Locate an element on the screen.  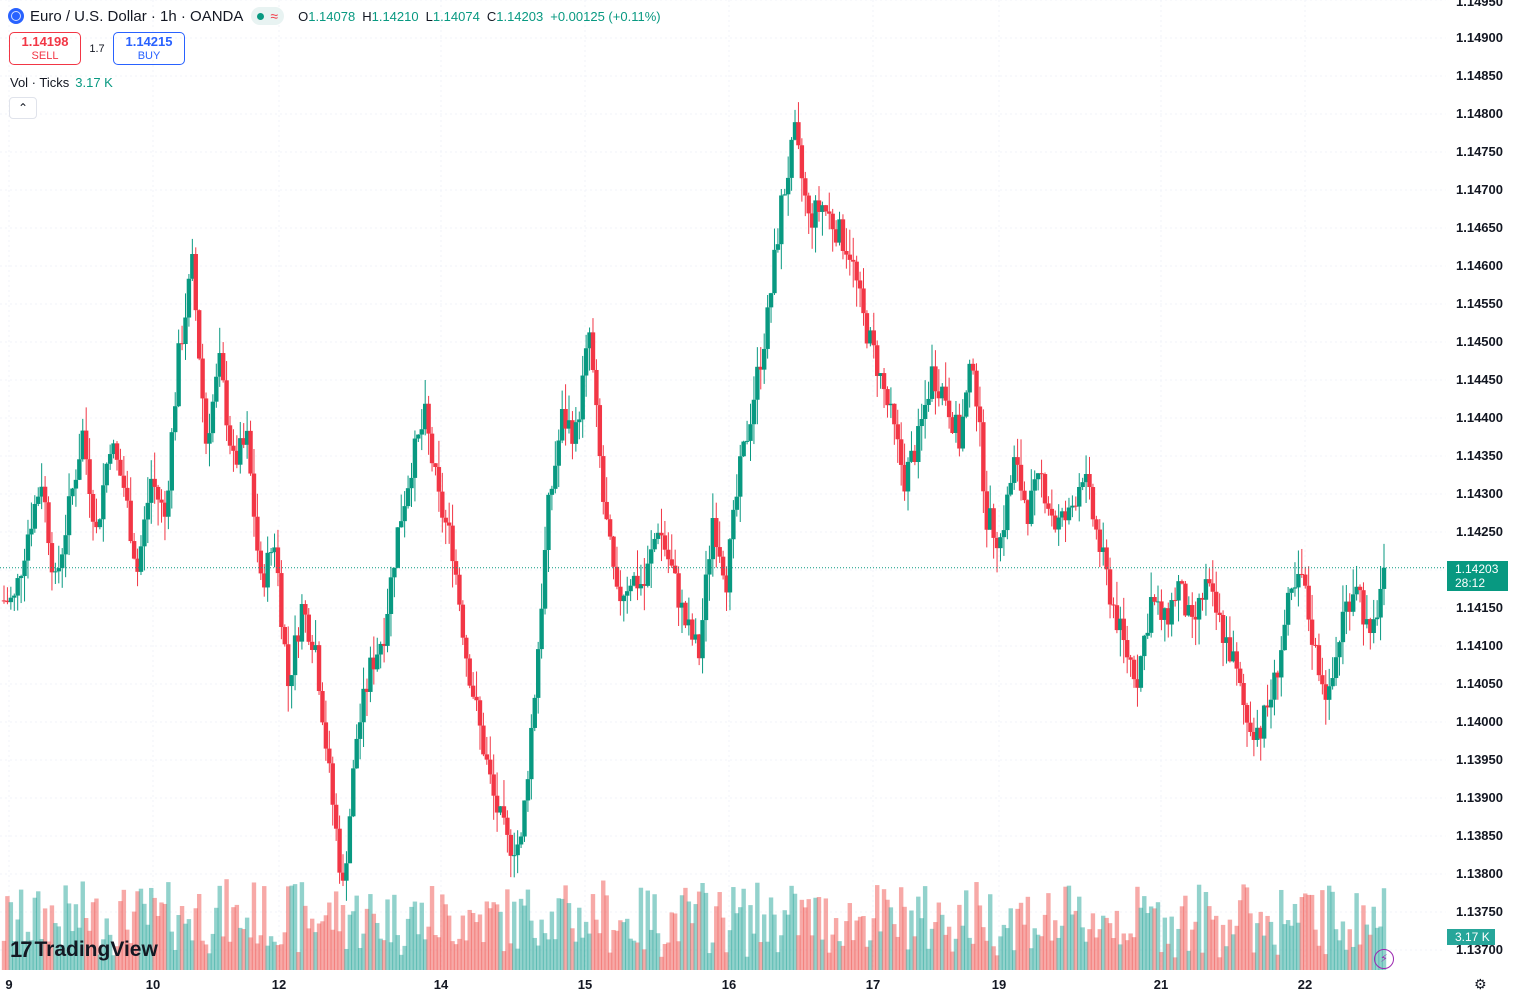
collapse-legend-button: ⌃ is located at coordinates (23, 108).